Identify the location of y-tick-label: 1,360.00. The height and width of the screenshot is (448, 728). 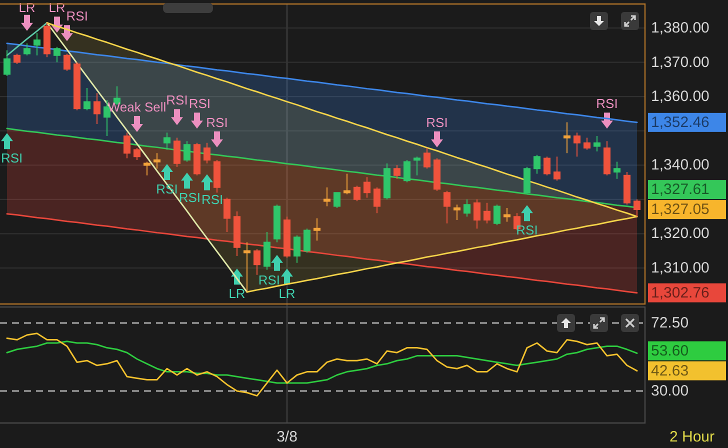
(680, 97).